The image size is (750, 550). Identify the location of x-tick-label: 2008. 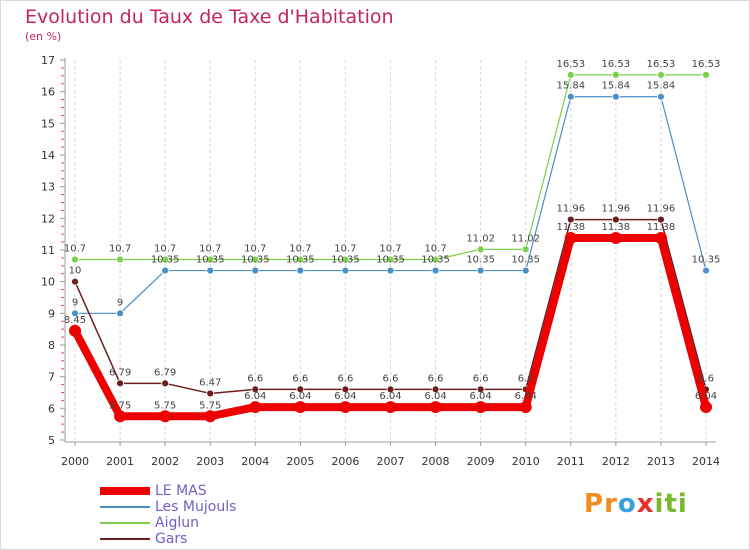
(436, 461).